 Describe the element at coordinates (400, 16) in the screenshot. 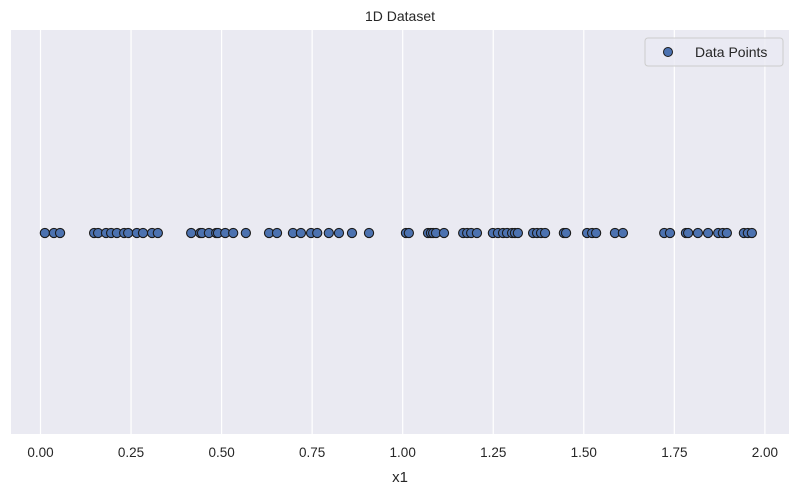

I see `chart-title: 1D Dataset` at that location.